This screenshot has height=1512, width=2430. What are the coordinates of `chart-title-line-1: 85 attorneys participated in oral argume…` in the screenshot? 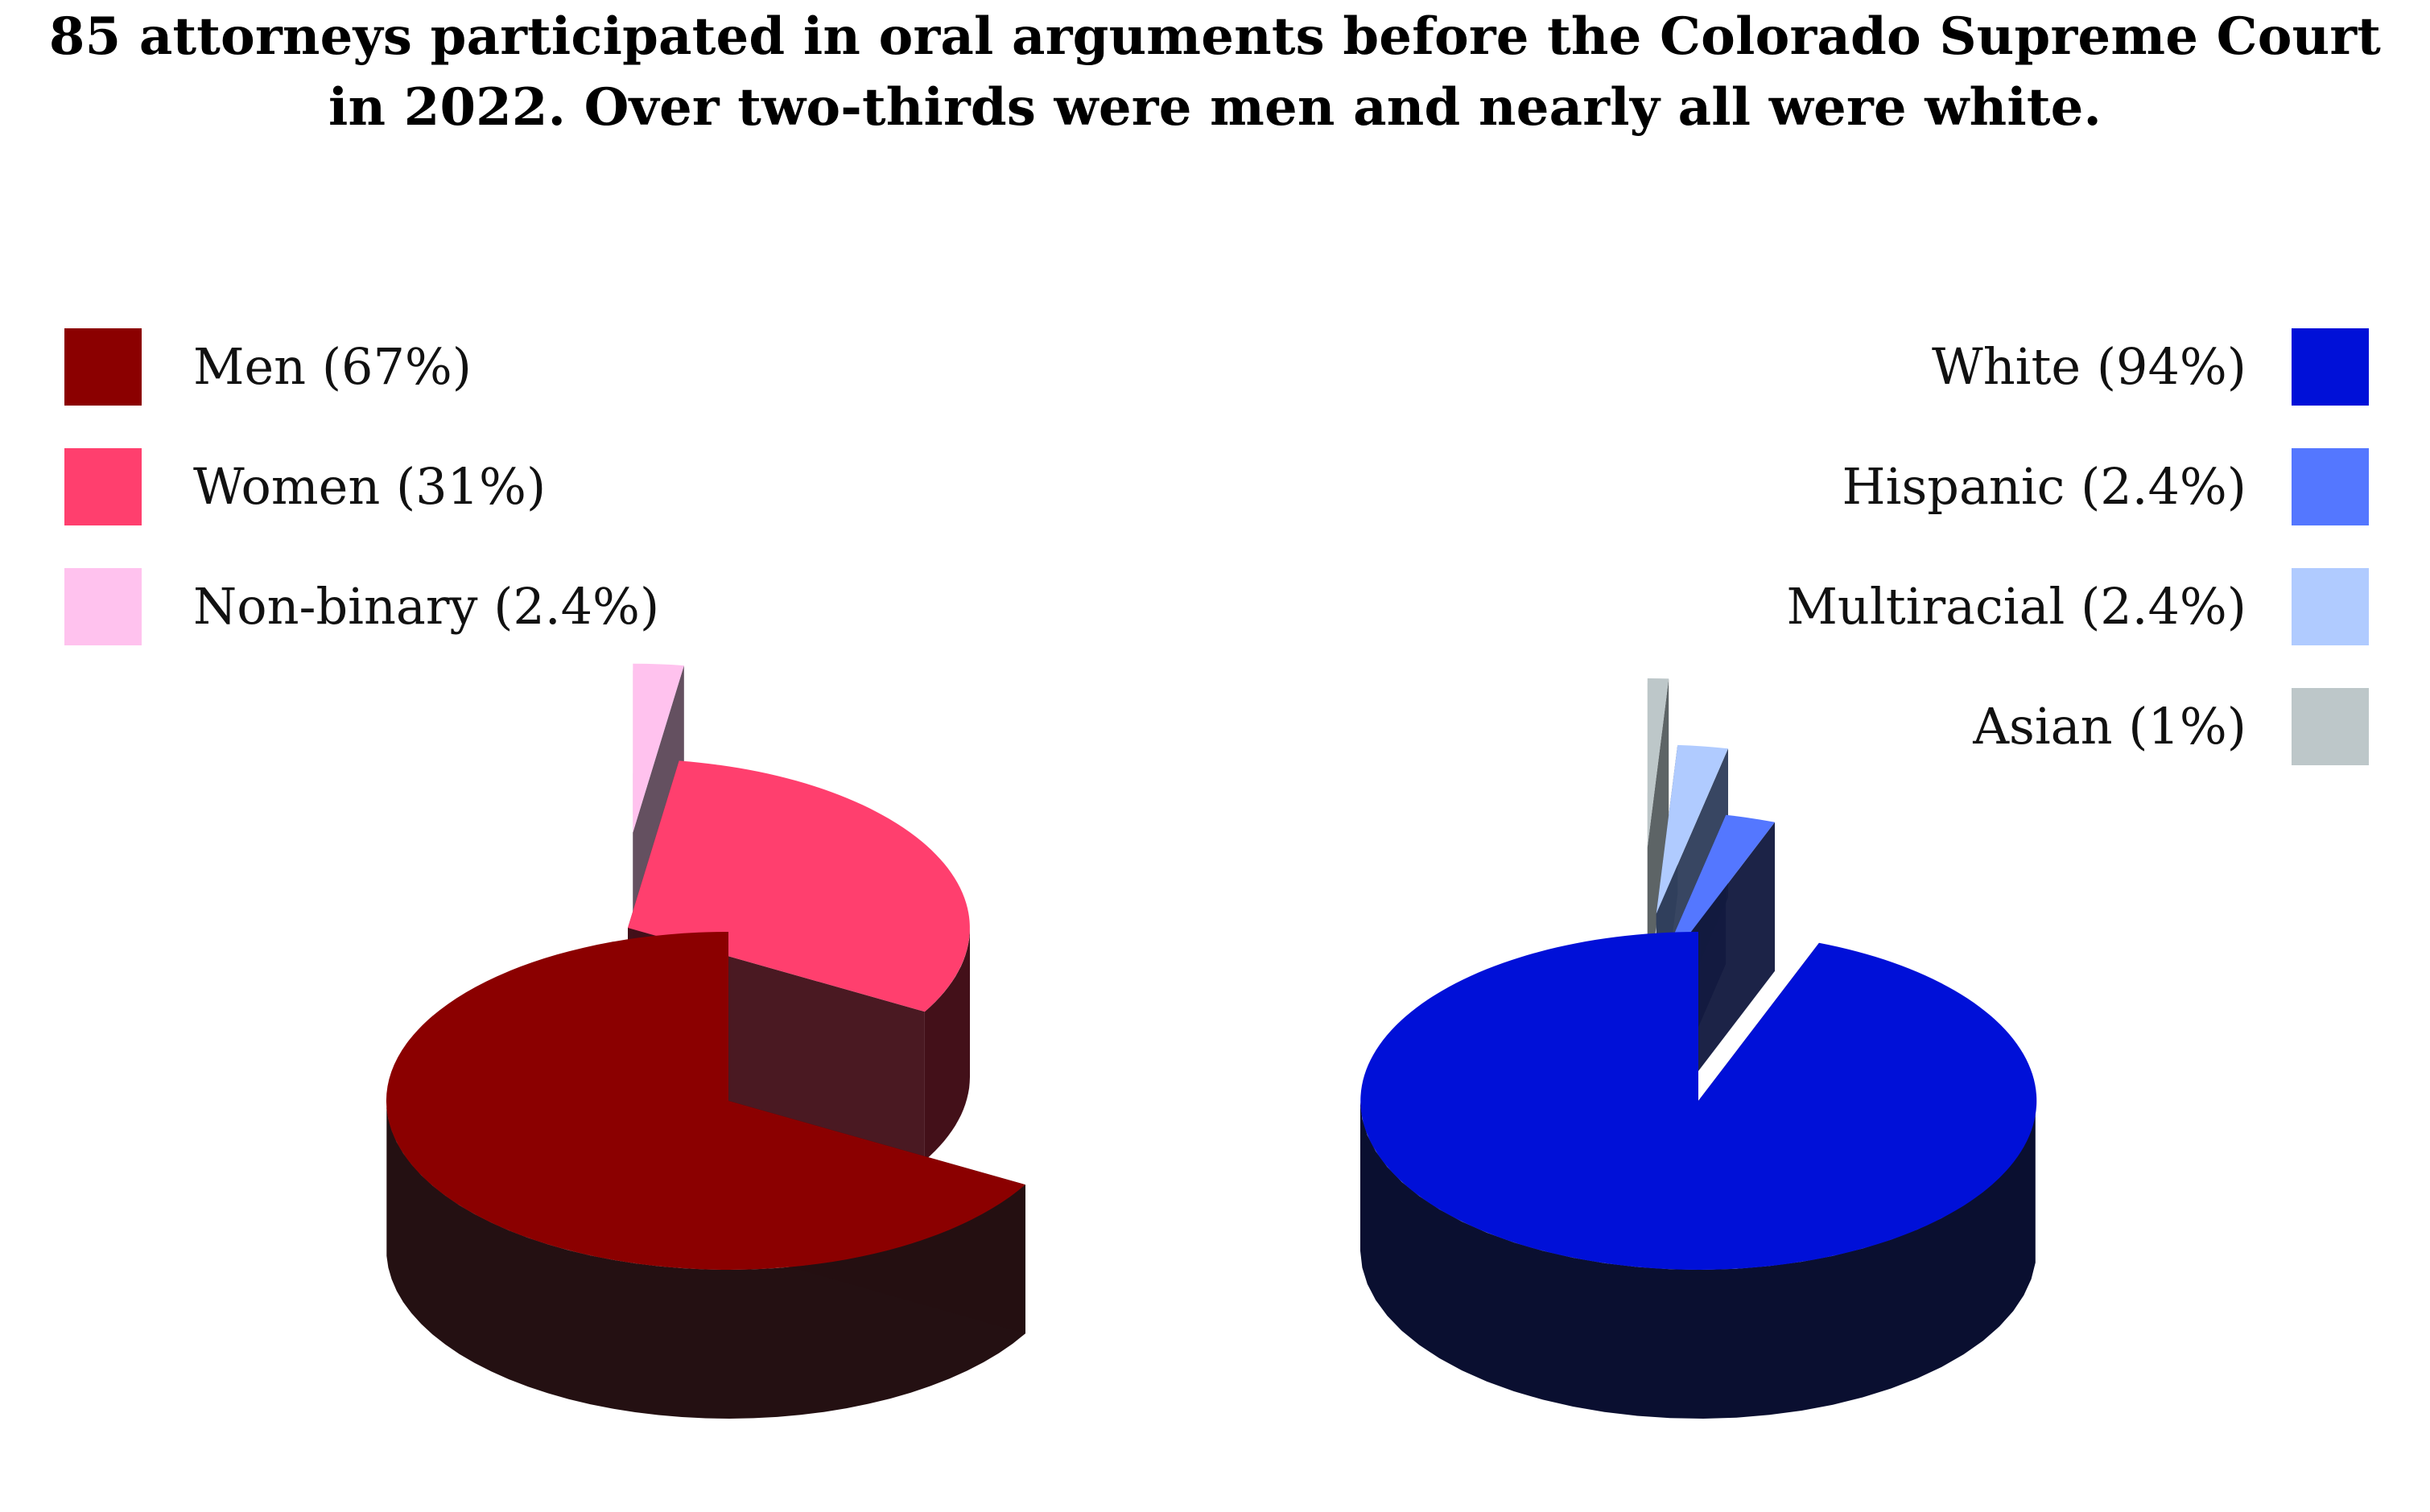 It's located at (1215, 36).